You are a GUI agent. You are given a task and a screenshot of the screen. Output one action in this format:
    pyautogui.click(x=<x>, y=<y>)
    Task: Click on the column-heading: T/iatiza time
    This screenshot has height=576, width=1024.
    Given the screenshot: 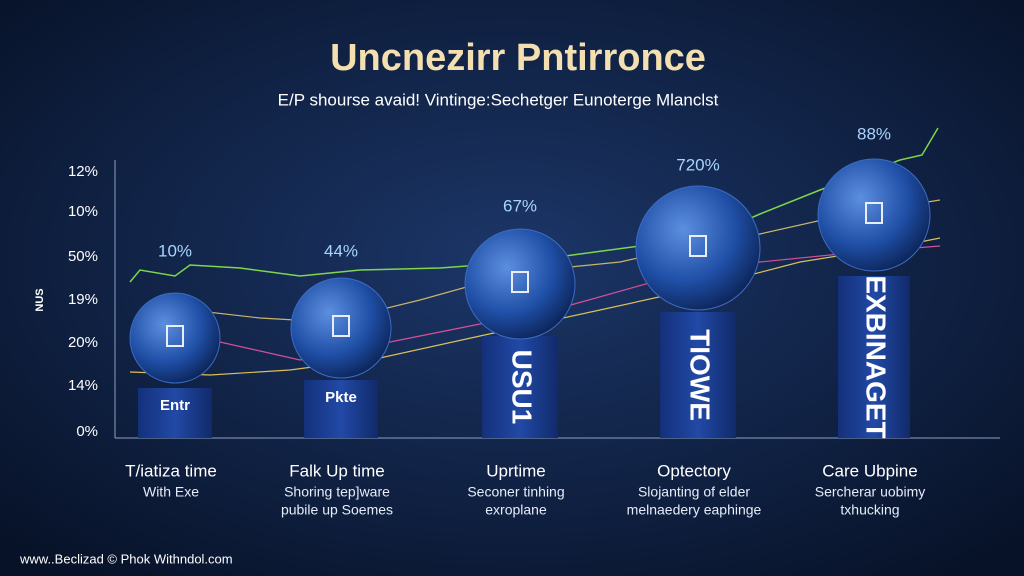 What is the action you would take?
    pyautogui.click(x=171, y=470)
    